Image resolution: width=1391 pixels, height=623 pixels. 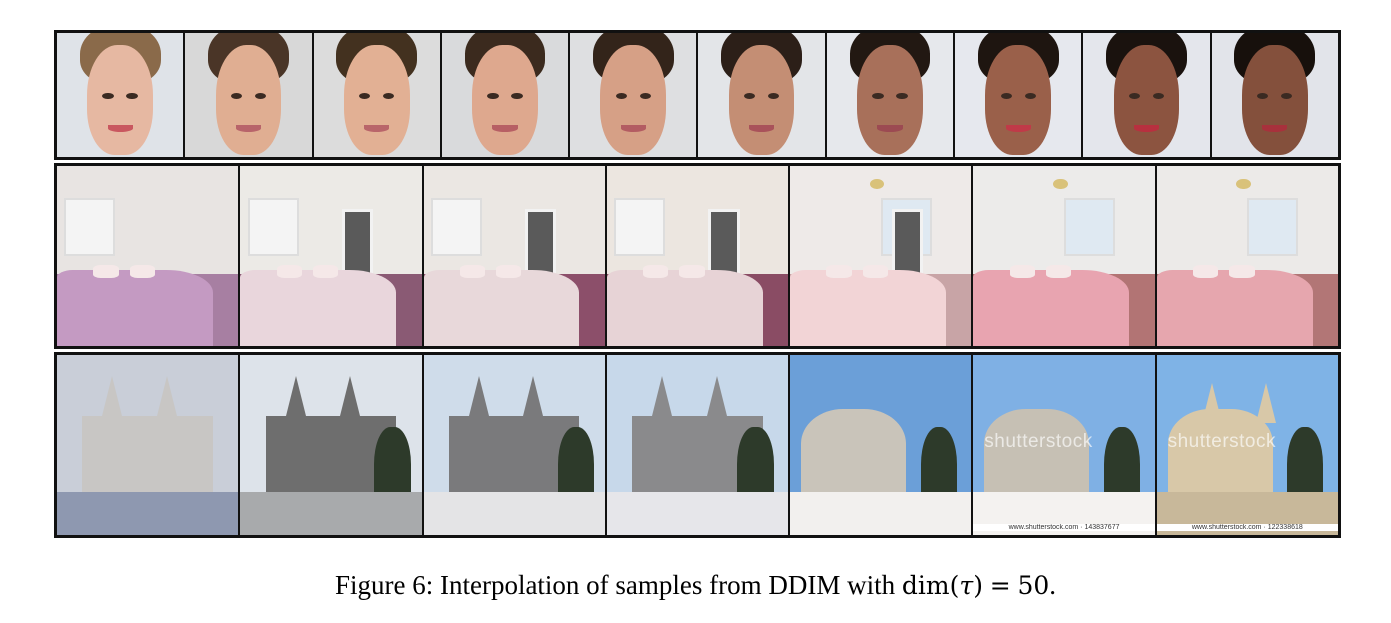 I want to click on math-open-paren: (, so click(x=954, y=585).